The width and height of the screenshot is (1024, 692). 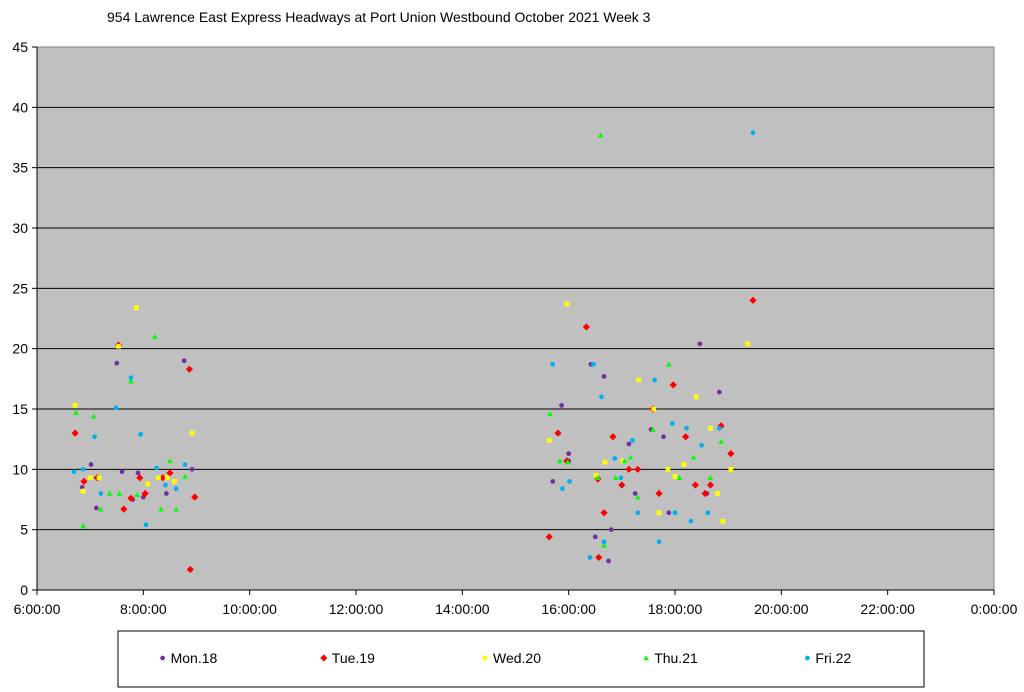 I want to click on y-tick-label: 5, so click(x=24, y=530).